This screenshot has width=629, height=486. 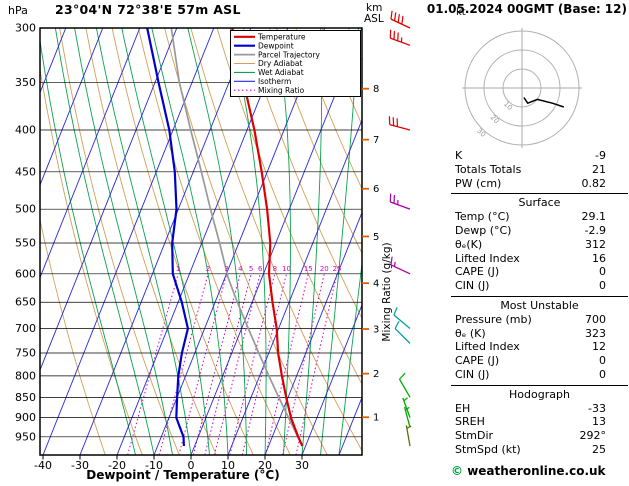 I want to click on svg-text: -40, so click(x=43, y=465).